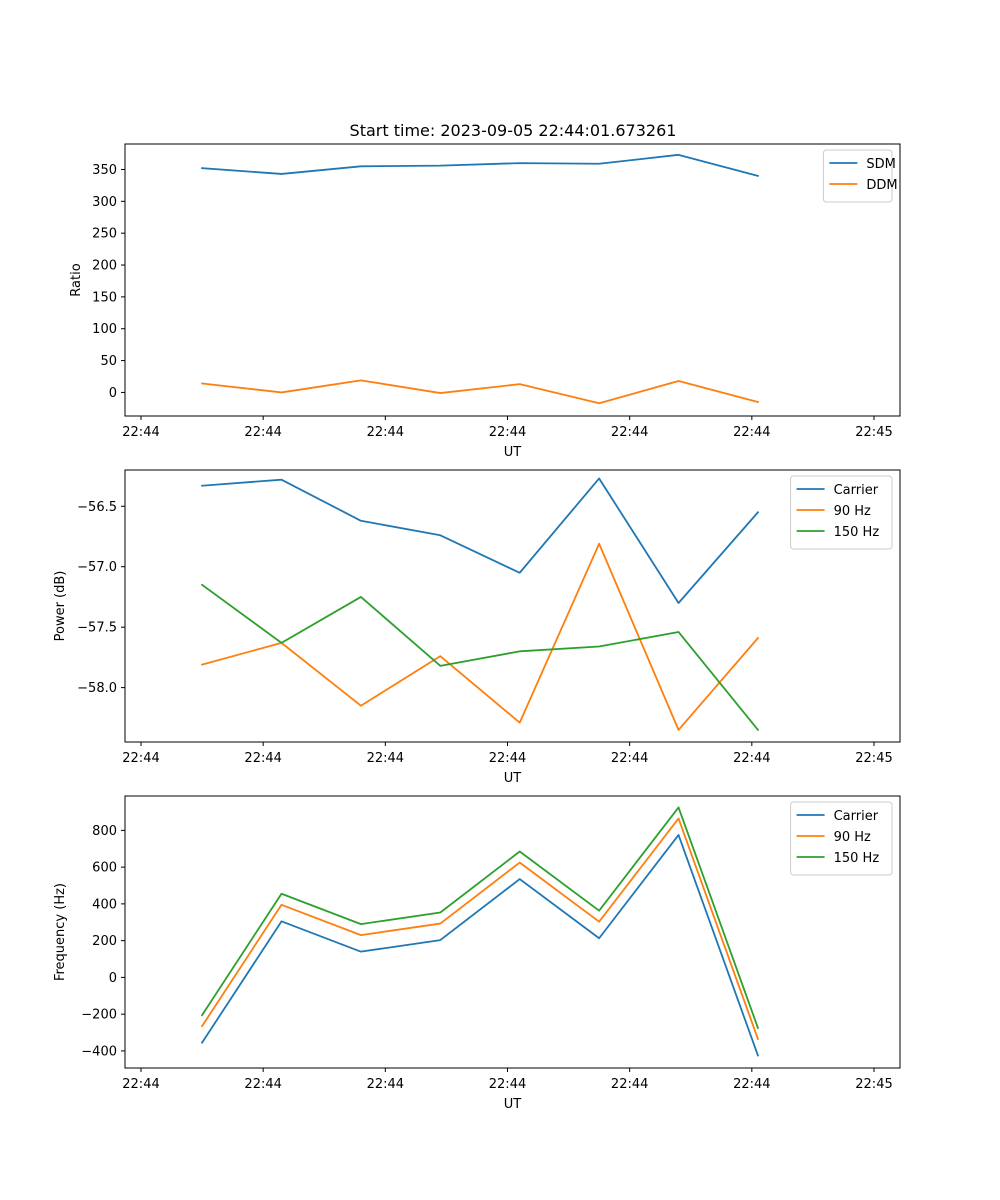 The width and height of the screenshot is (1000, 1200). I want to click on y-tick-label: 800, so click(104, 831).